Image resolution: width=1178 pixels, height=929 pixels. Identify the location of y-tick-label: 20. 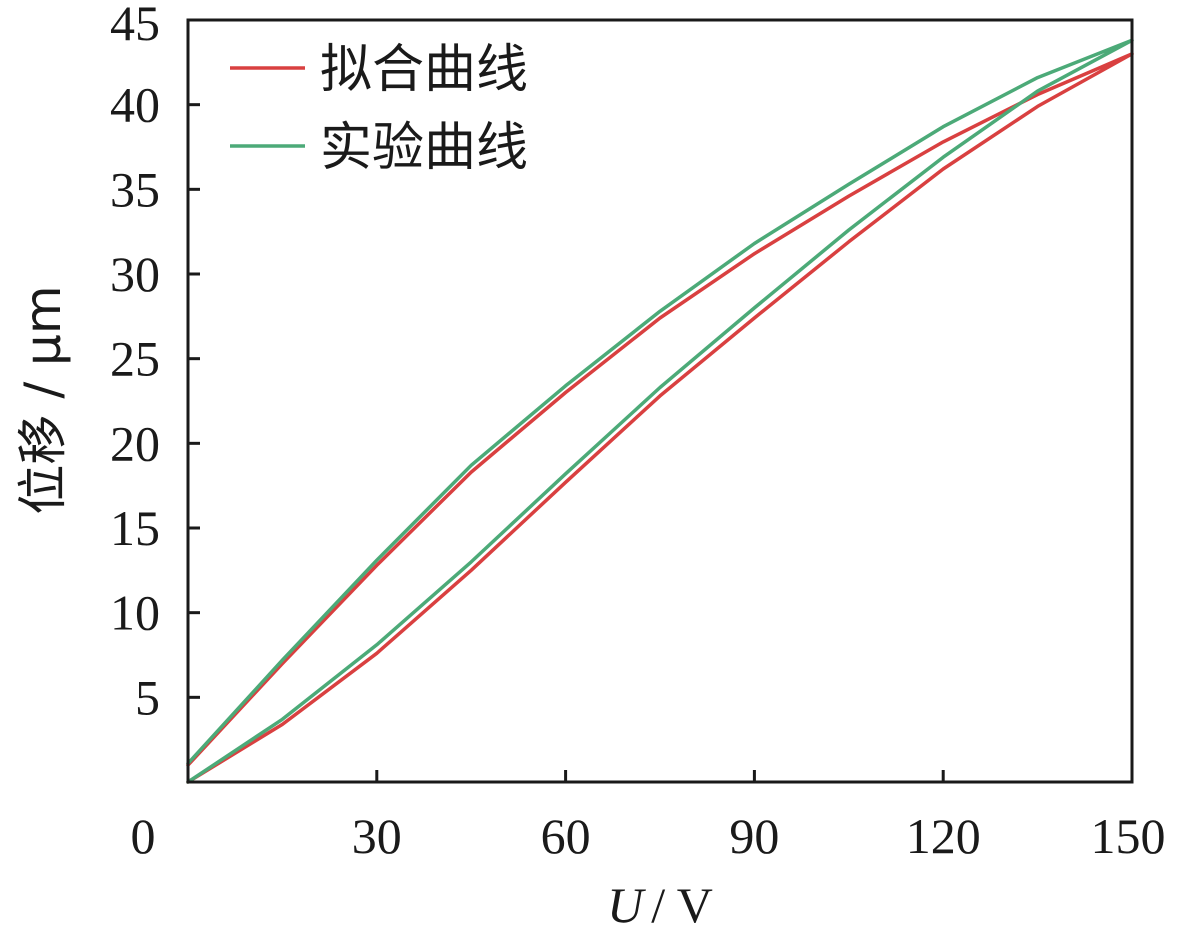
(135, 443).